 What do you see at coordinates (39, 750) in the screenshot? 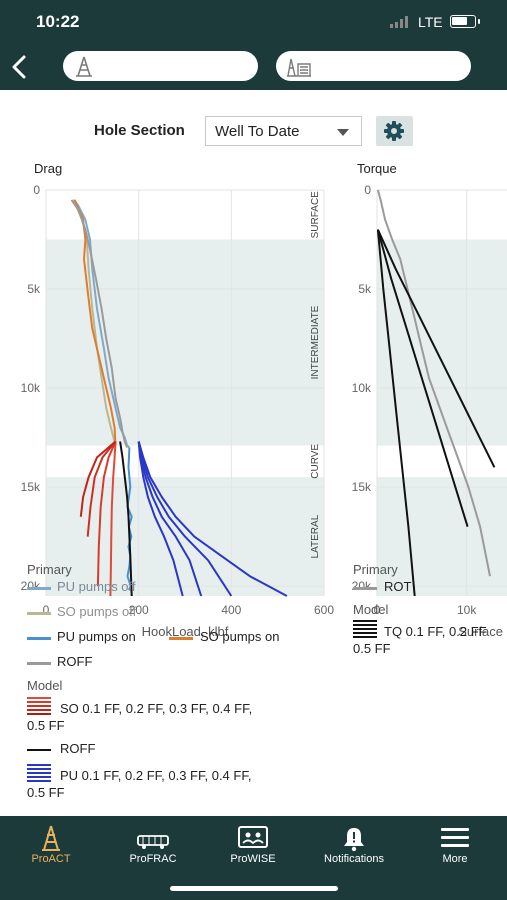
I see `roff-model-swatch` at bounding box center [39, 750].